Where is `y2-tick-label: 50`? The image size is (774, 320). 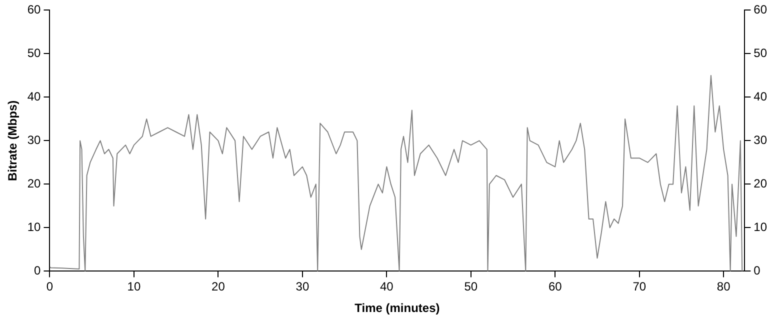 y2-tick-label: 50 is located at coordinates (761, 53).